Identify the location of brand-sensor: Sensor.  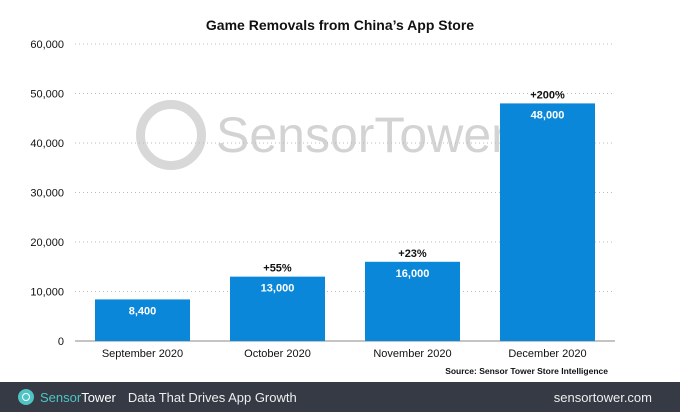
(61, 397).